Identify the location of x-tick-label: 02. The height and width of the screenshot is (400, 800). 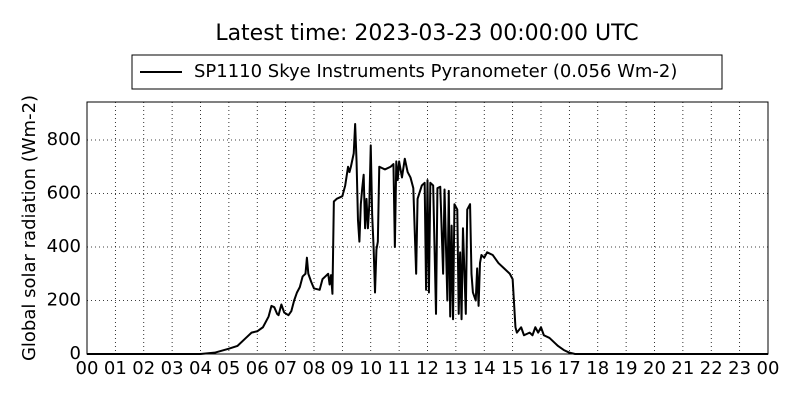
(143, 368).